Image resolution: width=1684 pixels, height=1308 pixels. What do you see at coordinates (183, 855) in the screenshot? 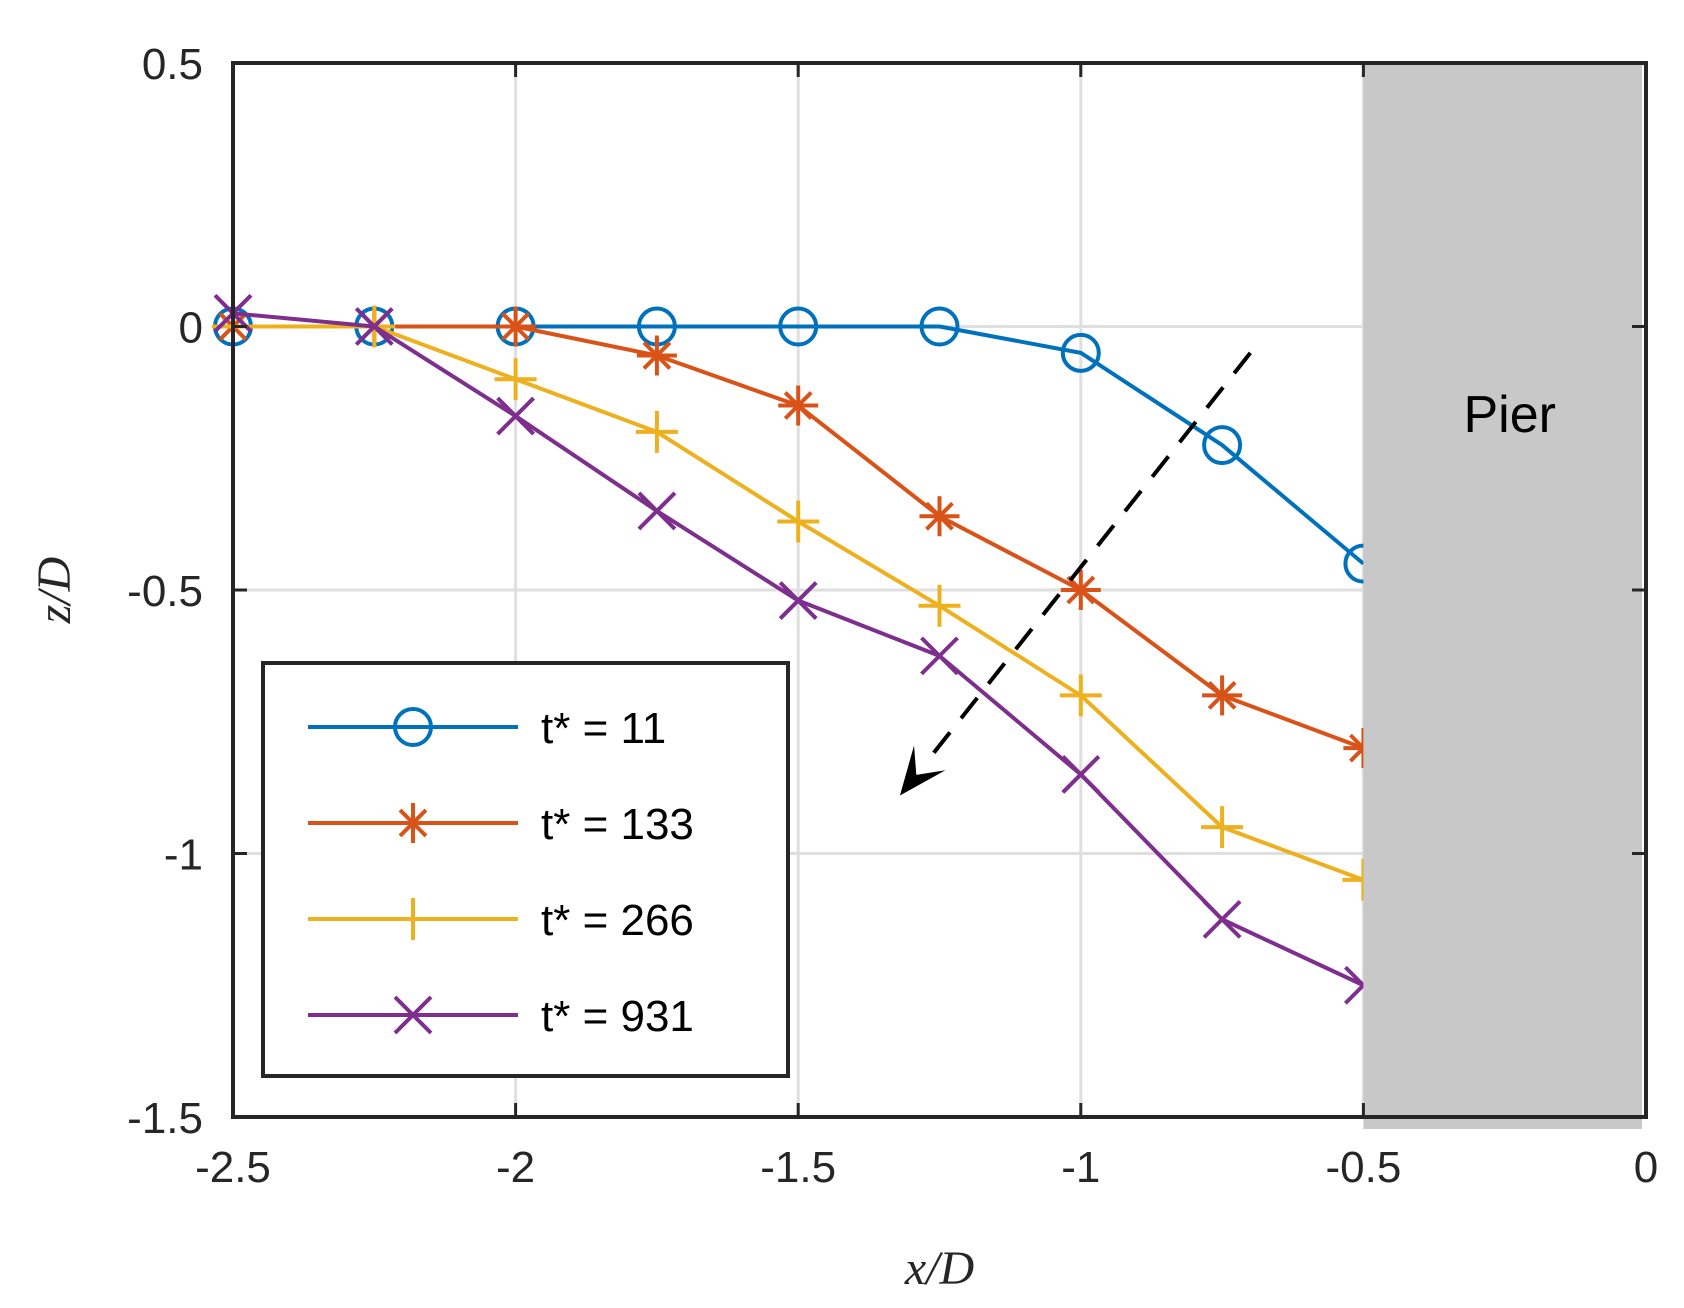
I see `y-tick-label: -1` at bounding box center [183, 855].